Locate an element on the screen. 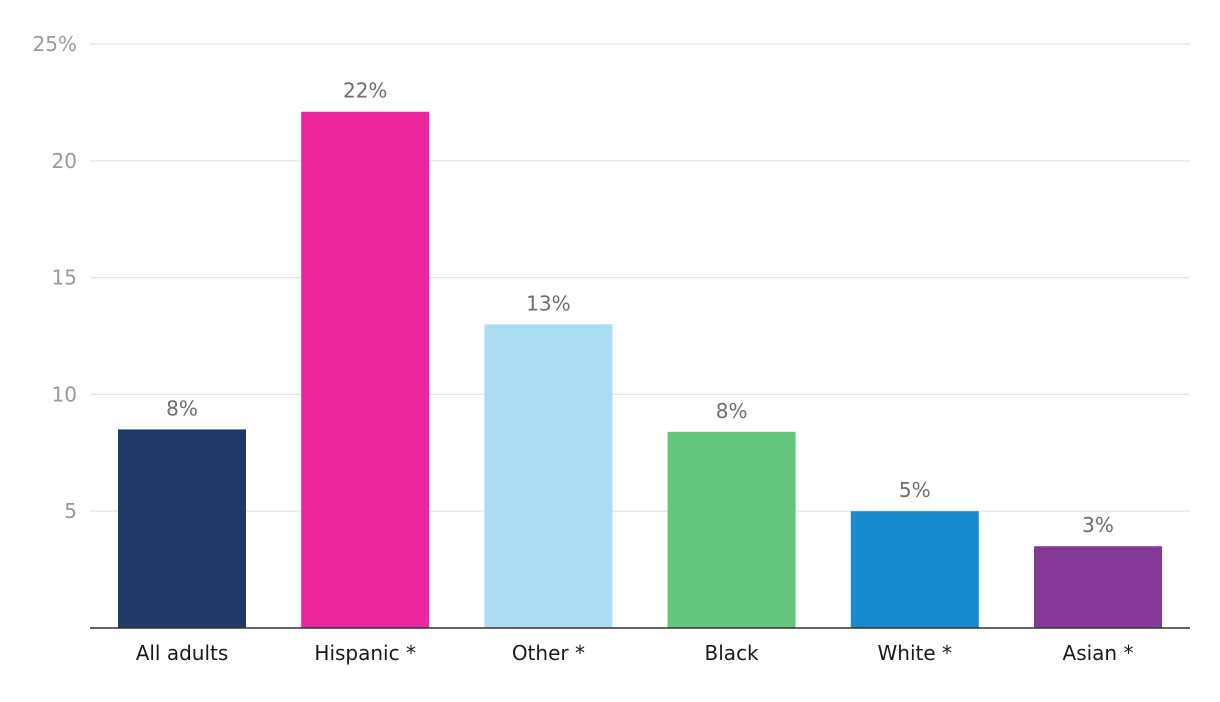 This screenshot has width=1220, height=702. x-tick-label: White * is located at coordinates (915, 653).